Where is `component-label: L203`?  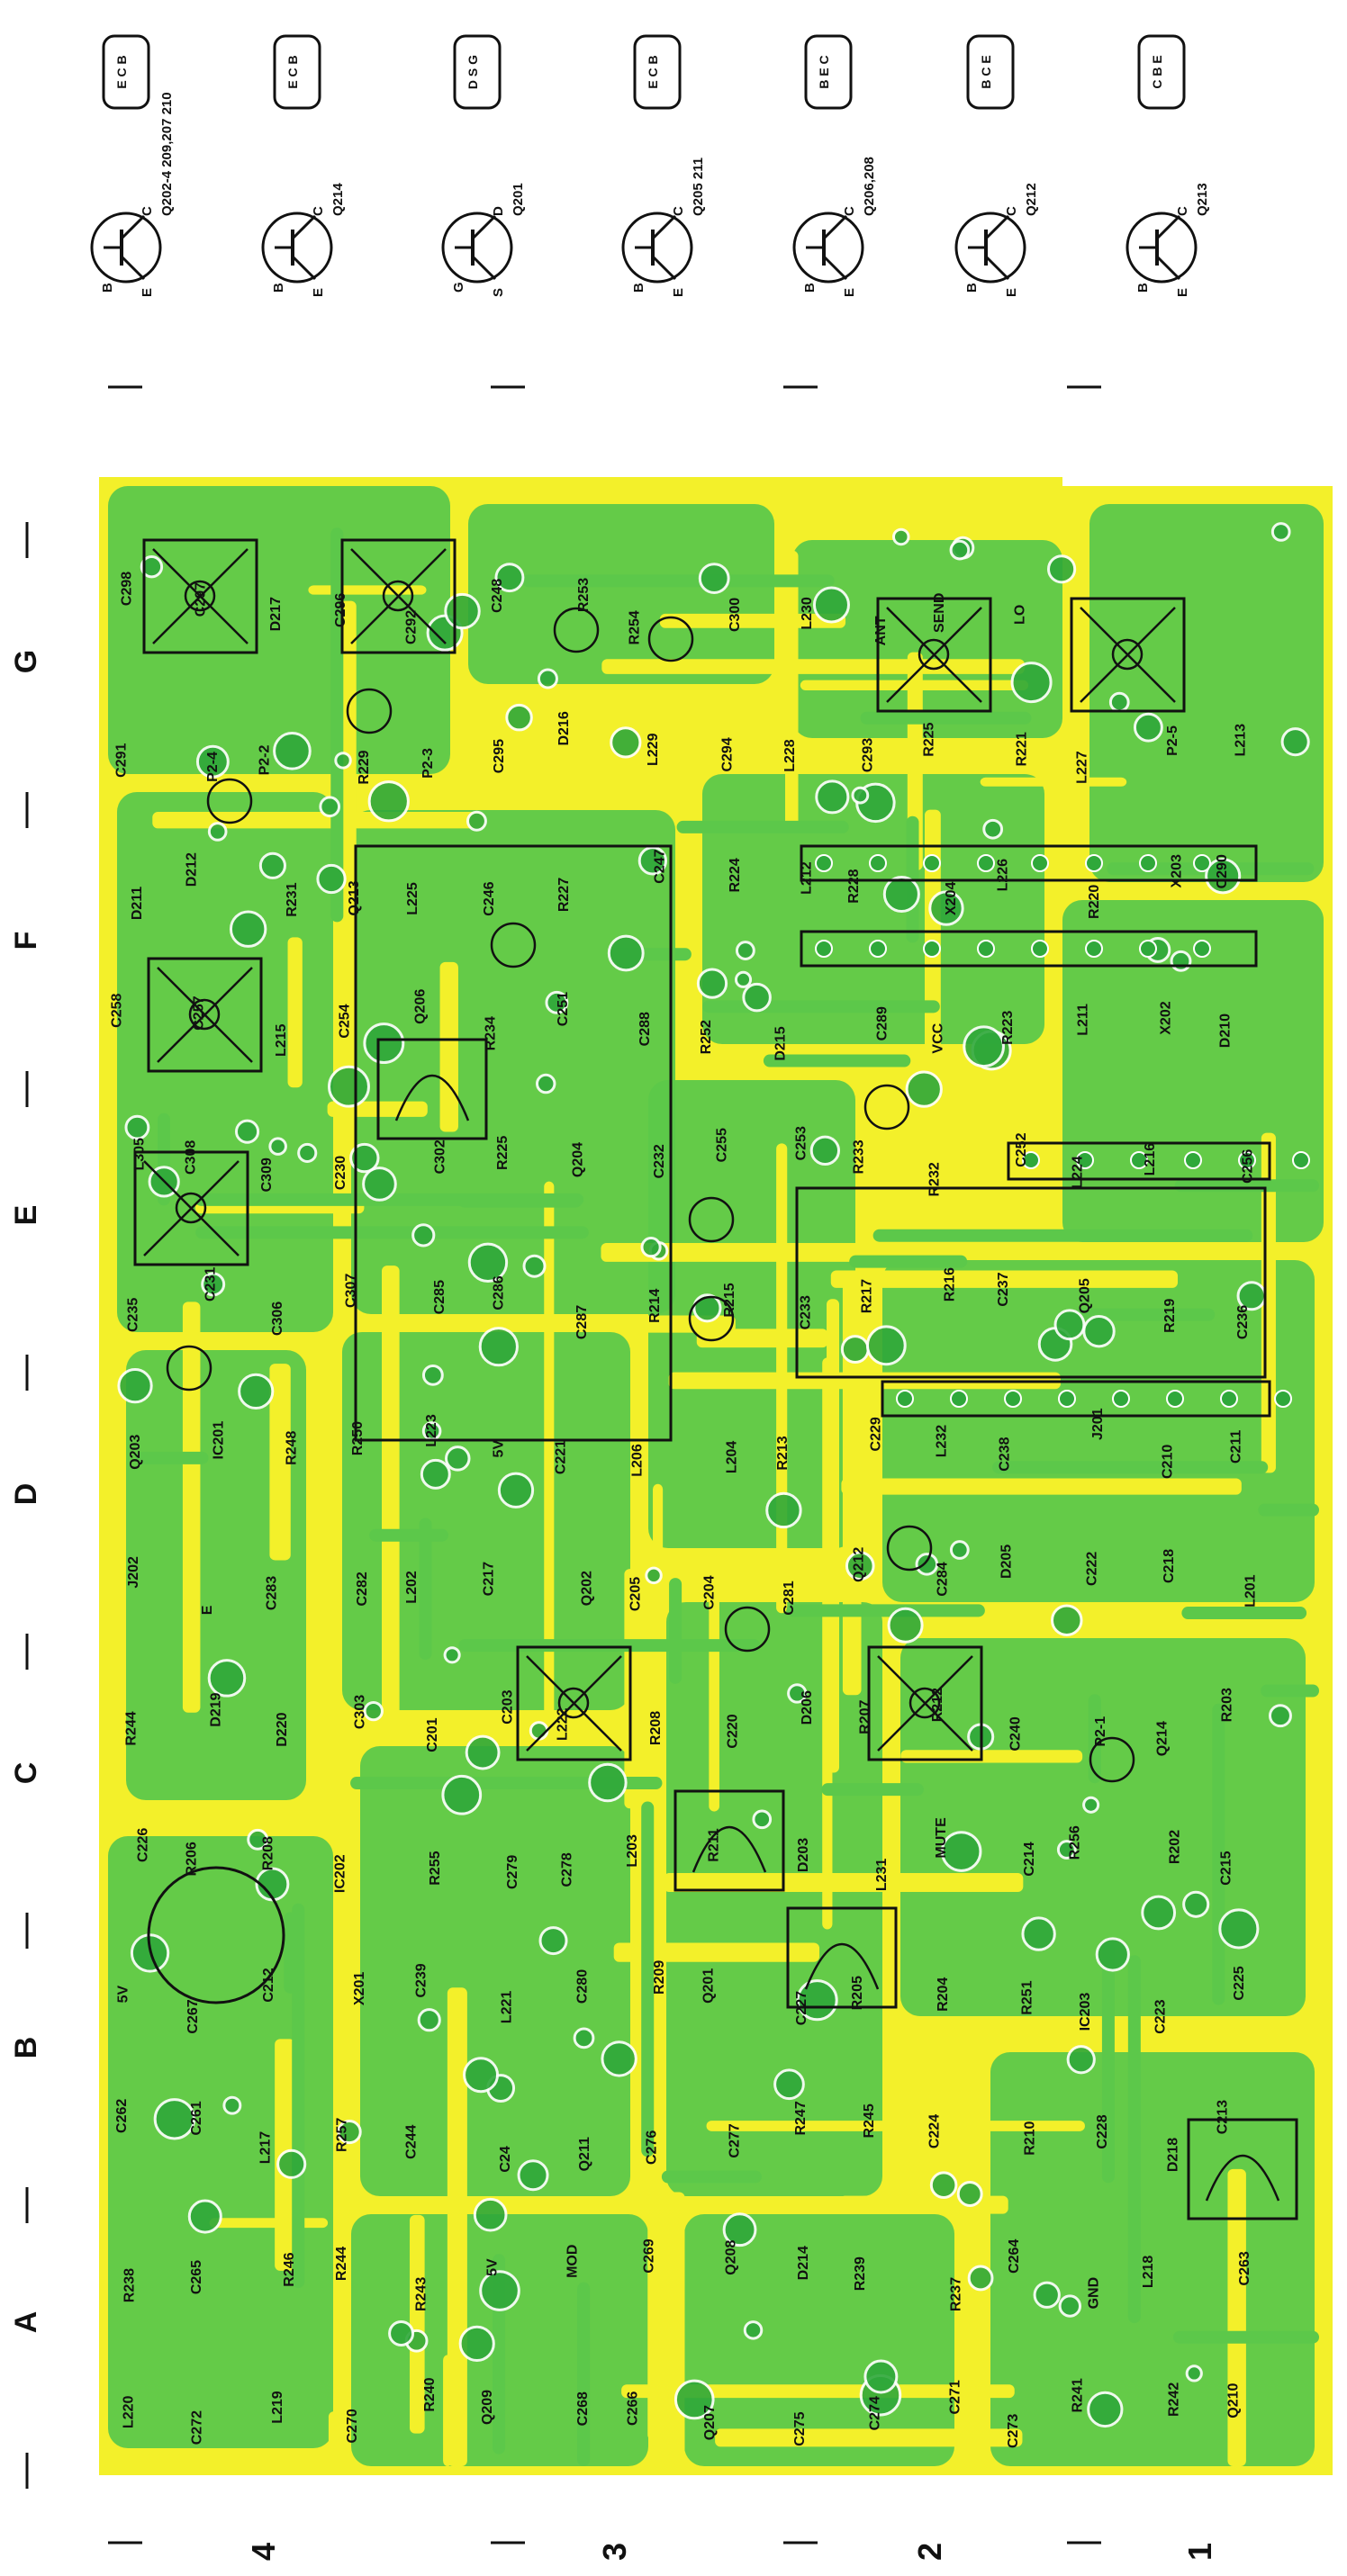 component-label: L203 is located at coordinates (632, 1851).